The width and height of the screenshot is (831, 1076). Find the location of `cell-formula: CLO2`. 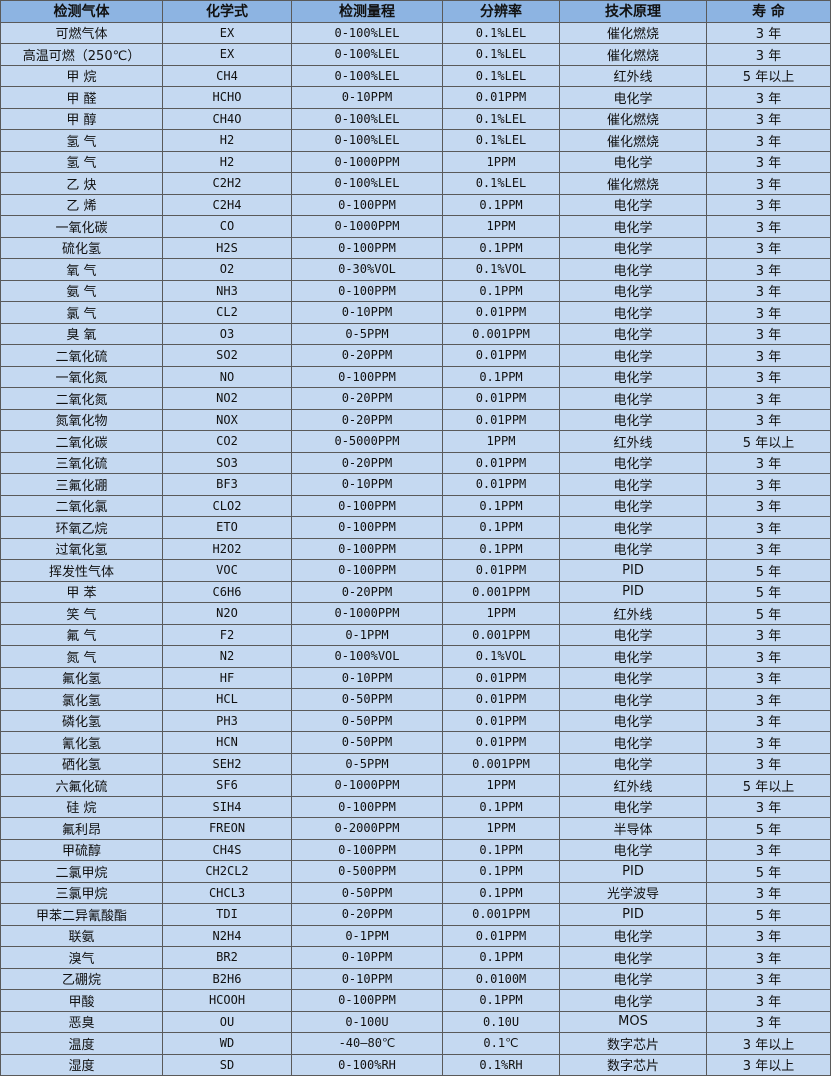

cell-formula: CLO2 is located at coordinates (227, 505).